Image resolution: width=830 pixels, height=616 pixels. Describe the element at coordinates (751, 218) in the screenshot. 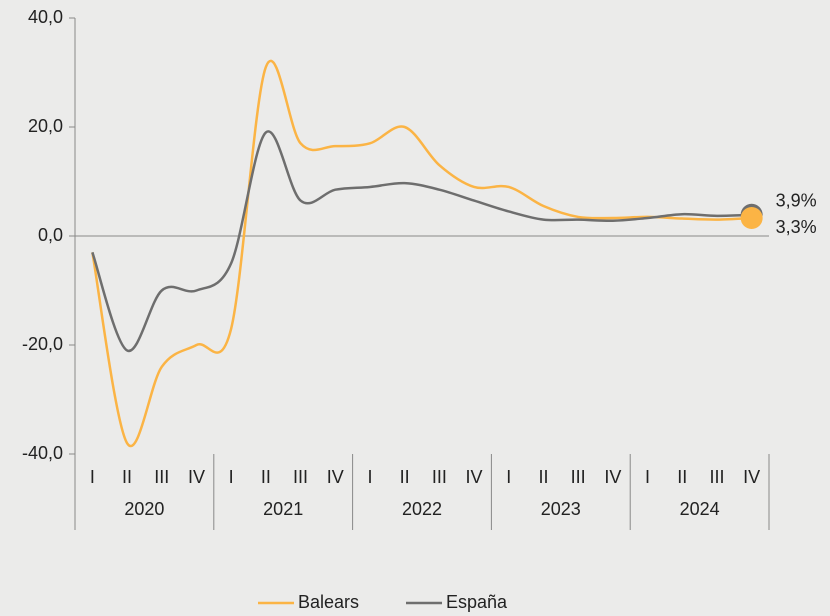

I see `end-marker` at that location.